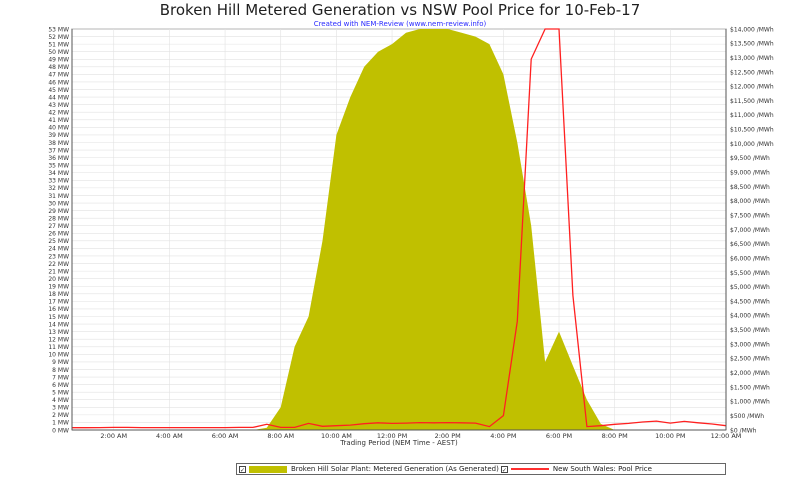  What do you see at coordinates (58, 302) in the screenshot?
I see `y-left-tick-label: 17 MW` at bounding box center [58, 302].